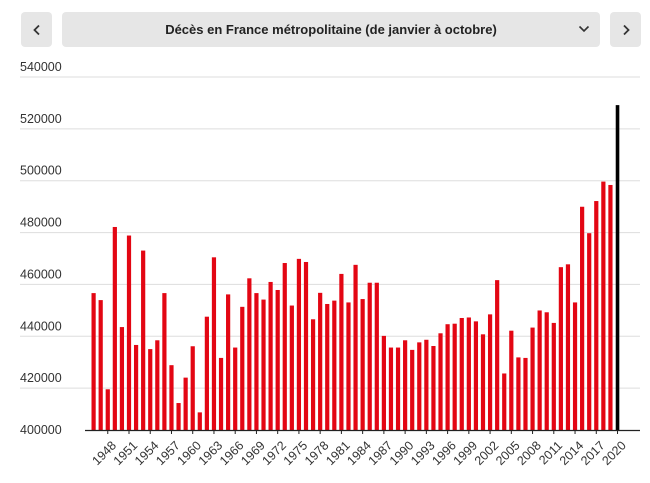 The height and width of the screenshot is (483, 650). I want to click on y-tick-label: 520000, so click(41, 119).